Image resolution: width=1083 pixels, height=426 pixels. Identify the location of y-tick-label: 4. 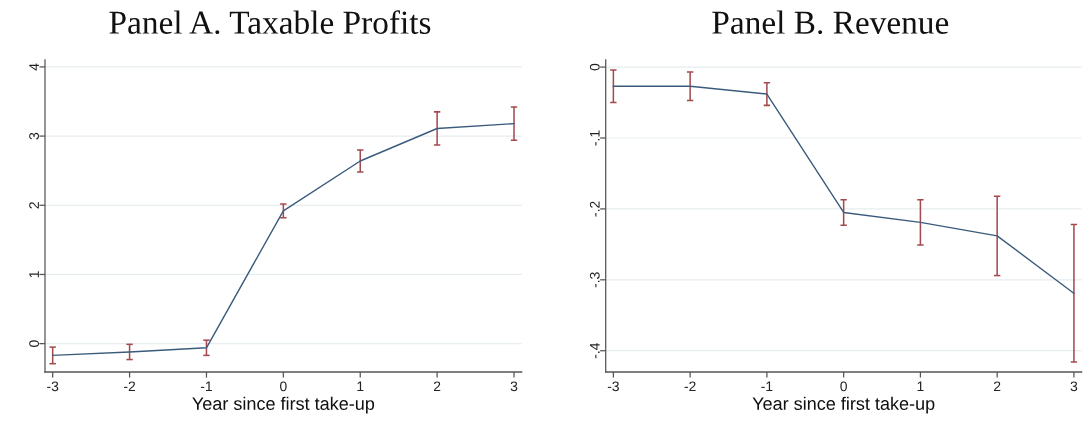
(34, 67).